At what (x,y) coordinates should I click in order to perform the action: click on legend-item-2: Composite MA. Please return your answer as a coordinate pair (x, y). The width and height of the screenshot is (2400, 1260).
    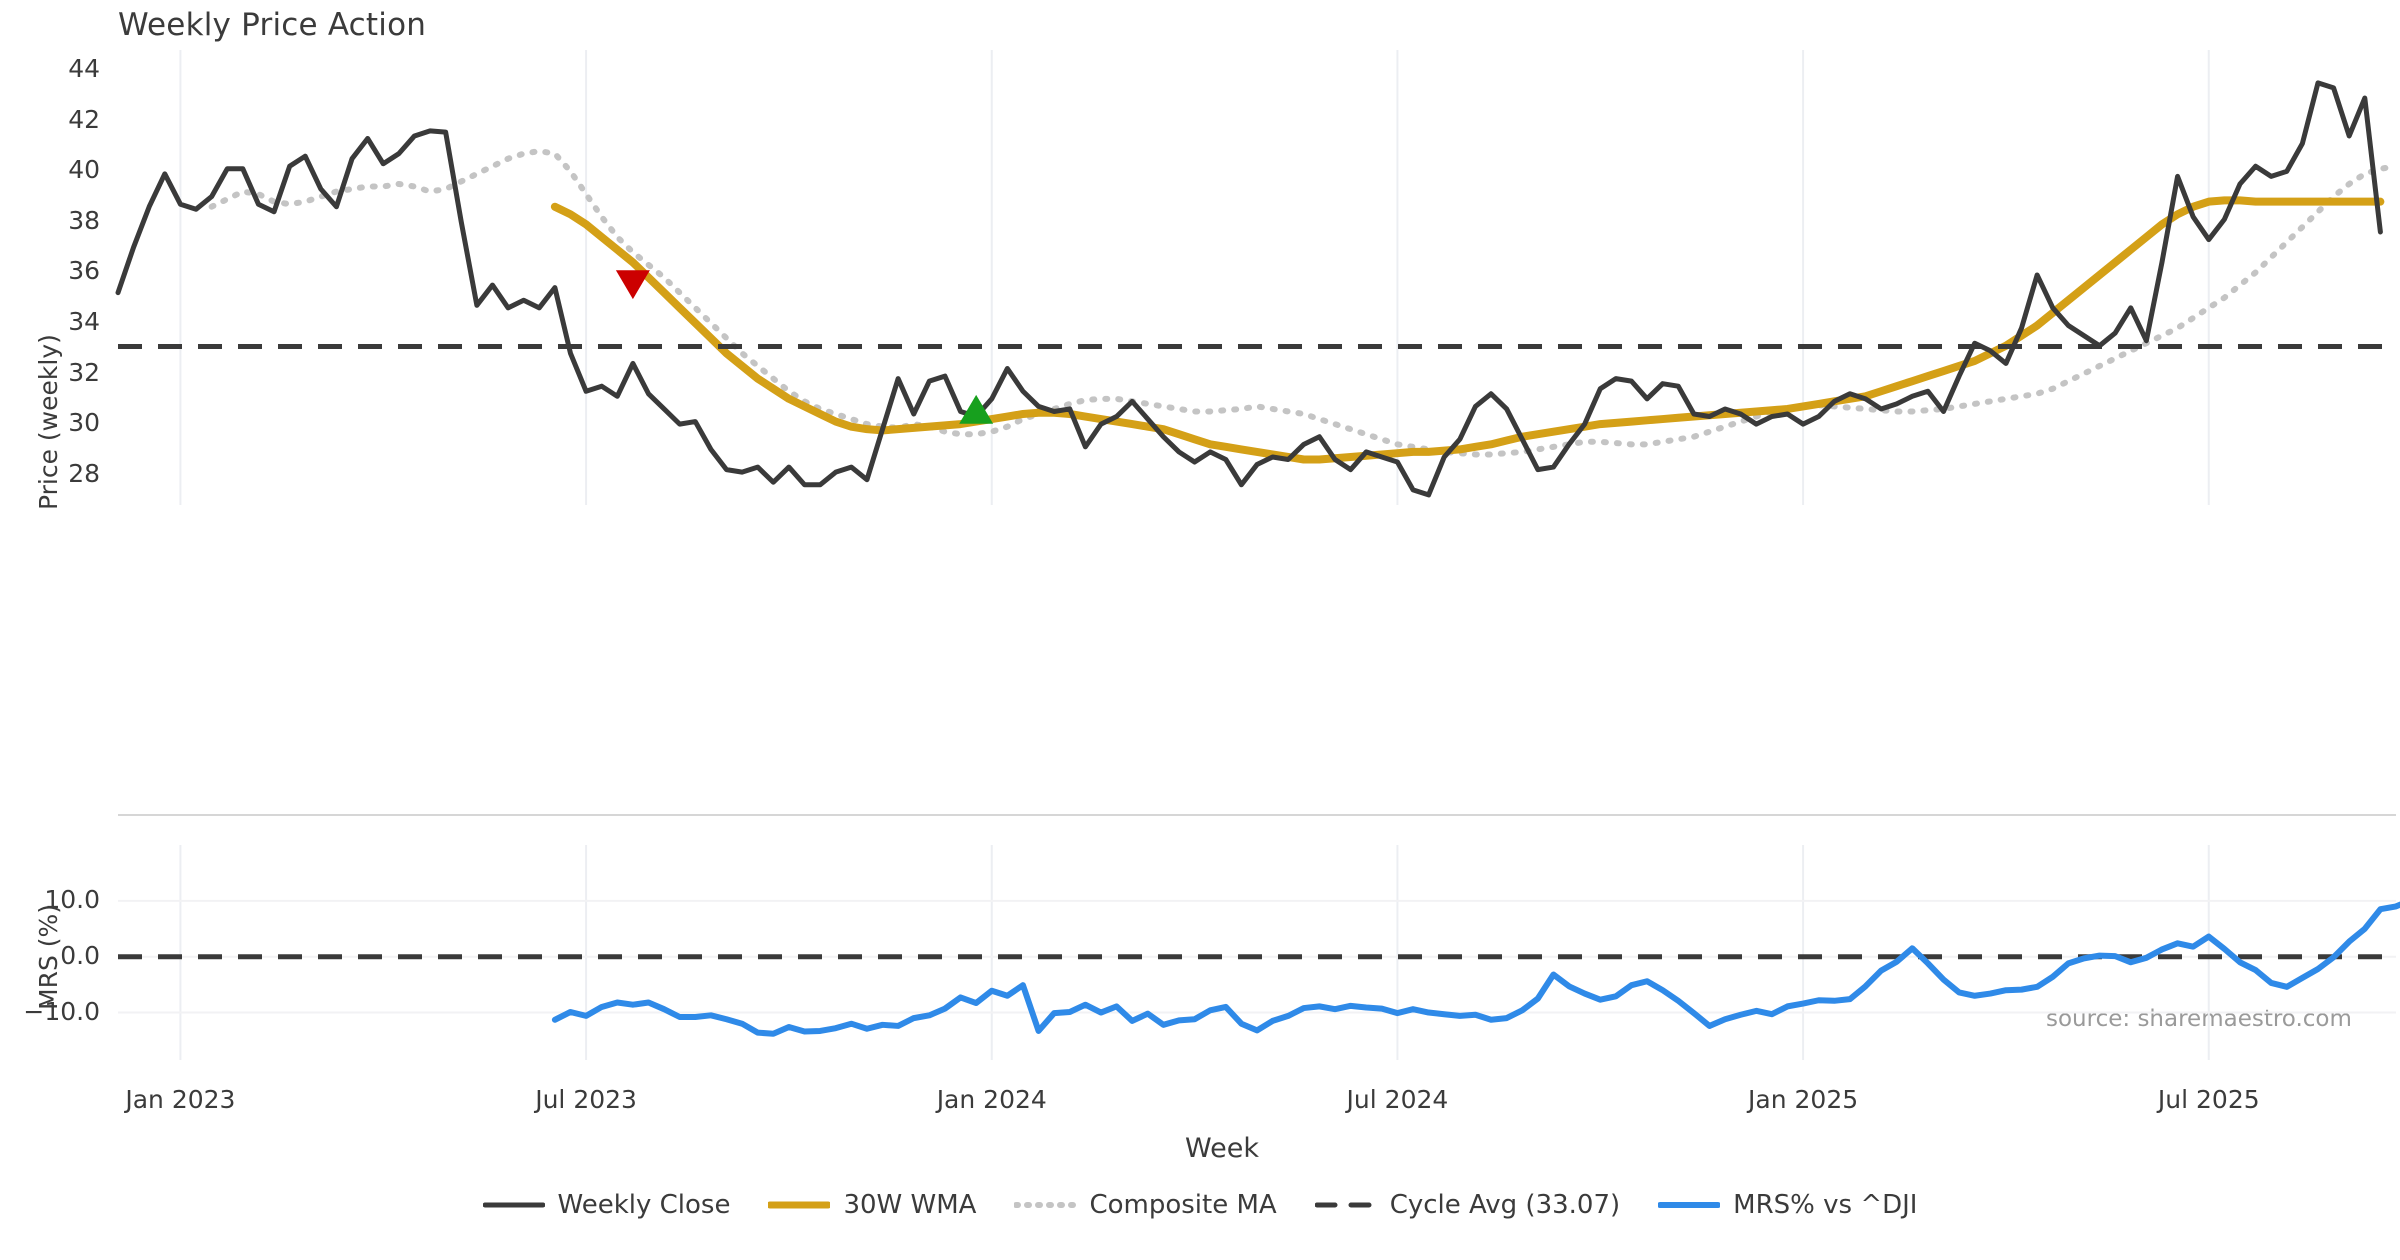
    Looking at the image, I should click on (1145, 1205).